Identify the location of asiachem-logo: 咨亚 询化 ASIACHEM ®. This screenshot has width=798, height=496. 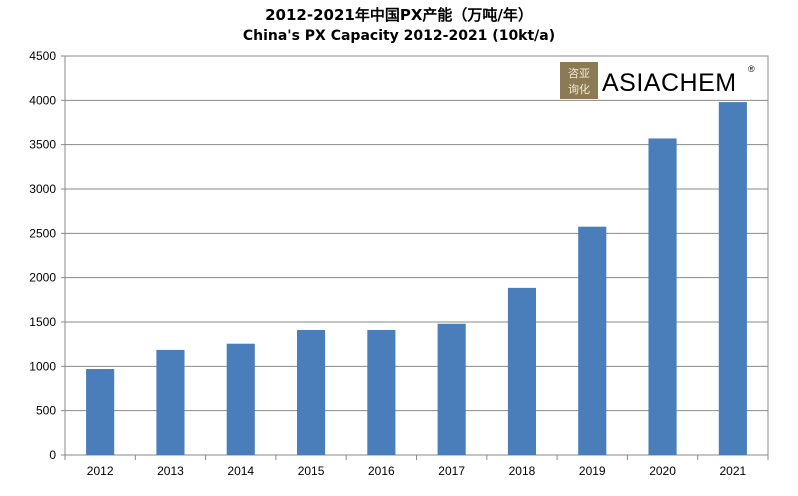
(657, 80).